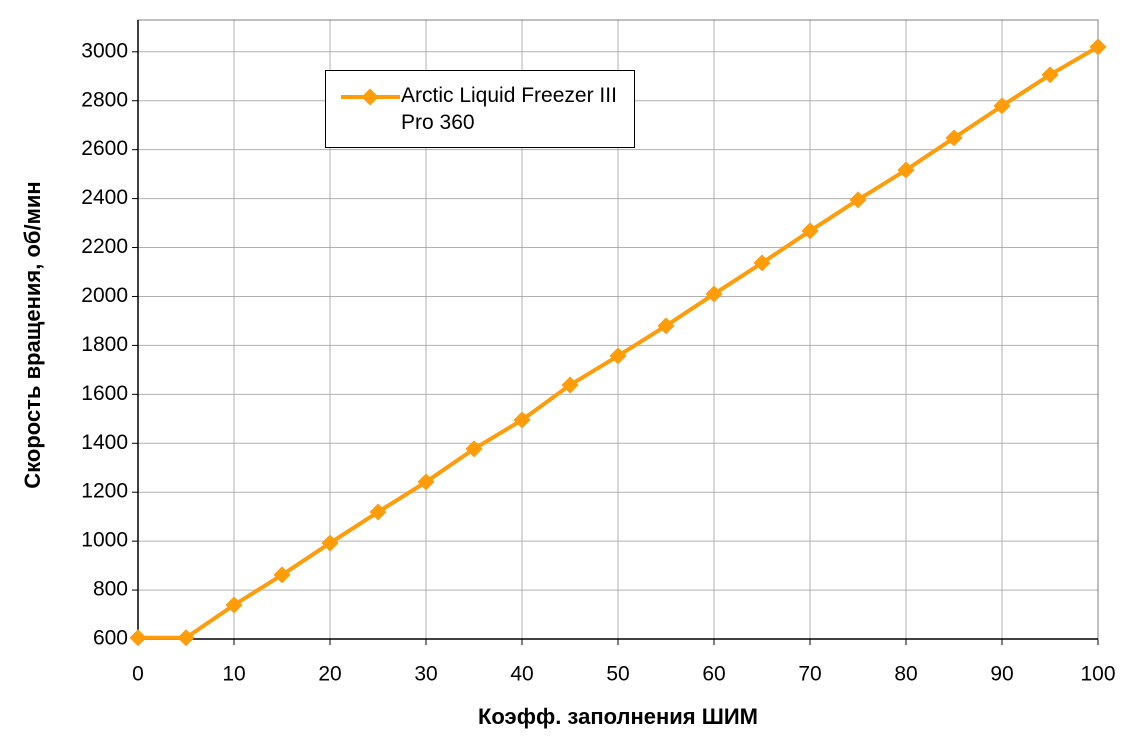  Describe the element at coordinates (809, 674) in the screenshot. I see `x-tick-label: 70` at that location.